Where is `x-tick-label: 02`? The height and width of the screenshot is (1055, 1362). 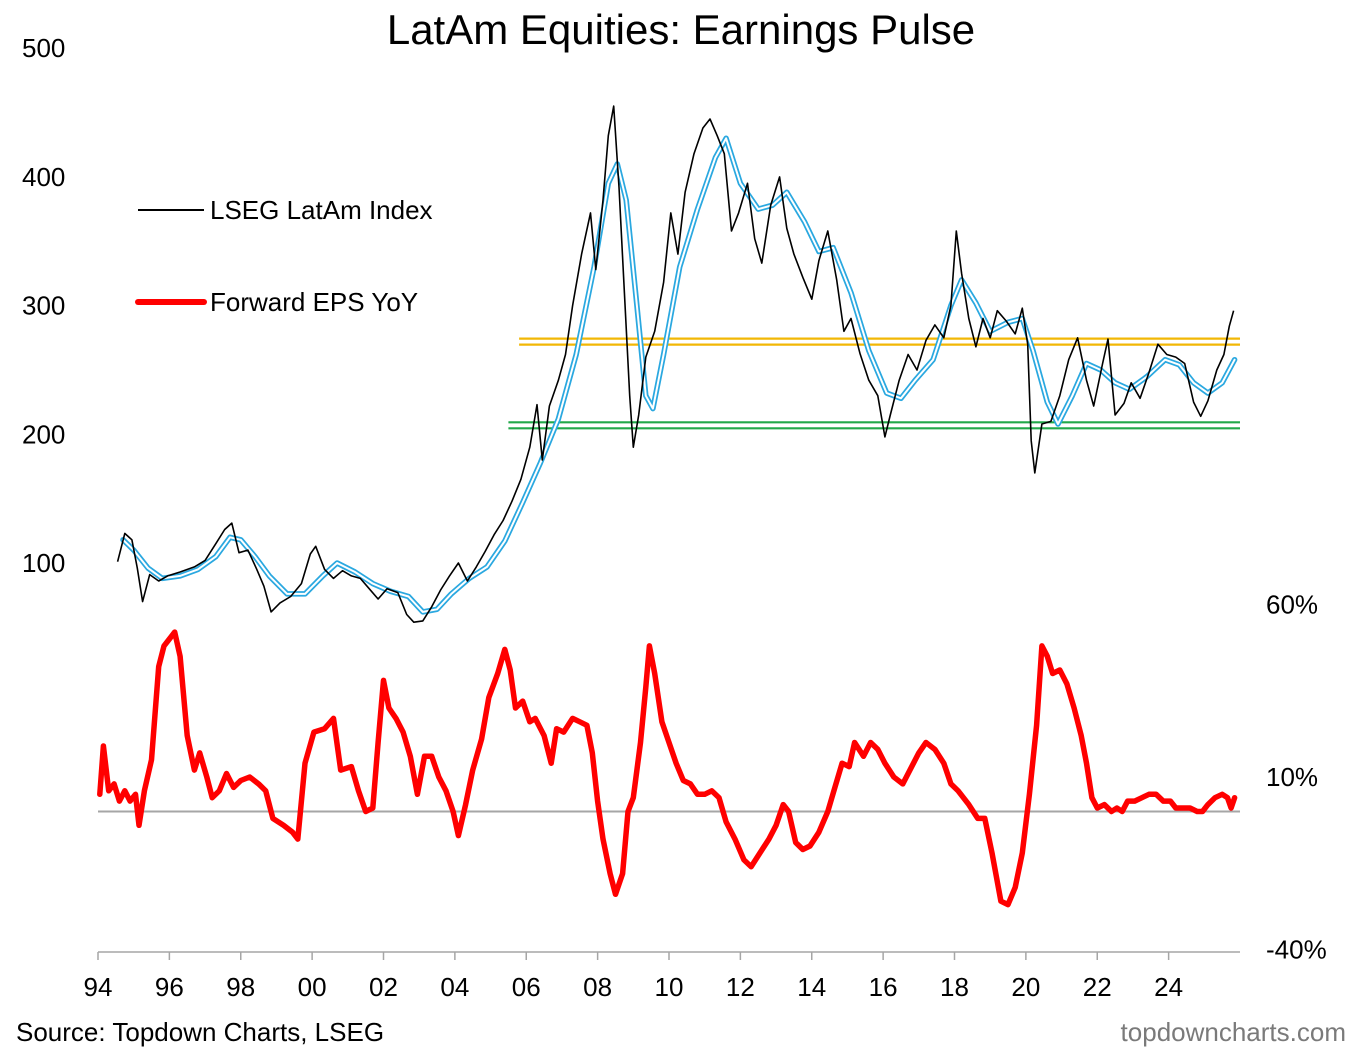
x-tick-label: 02 is located at coordinates (383, 987).